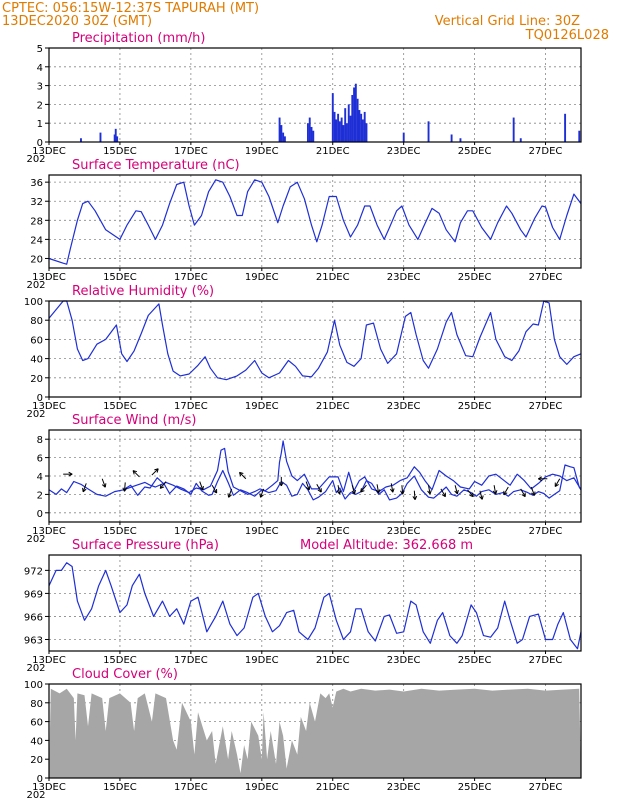 The image size is (618, 800). Describe the element at coordinates (191, 531) in the screenshot. I see `xtick-label: 17DEC` at that location.